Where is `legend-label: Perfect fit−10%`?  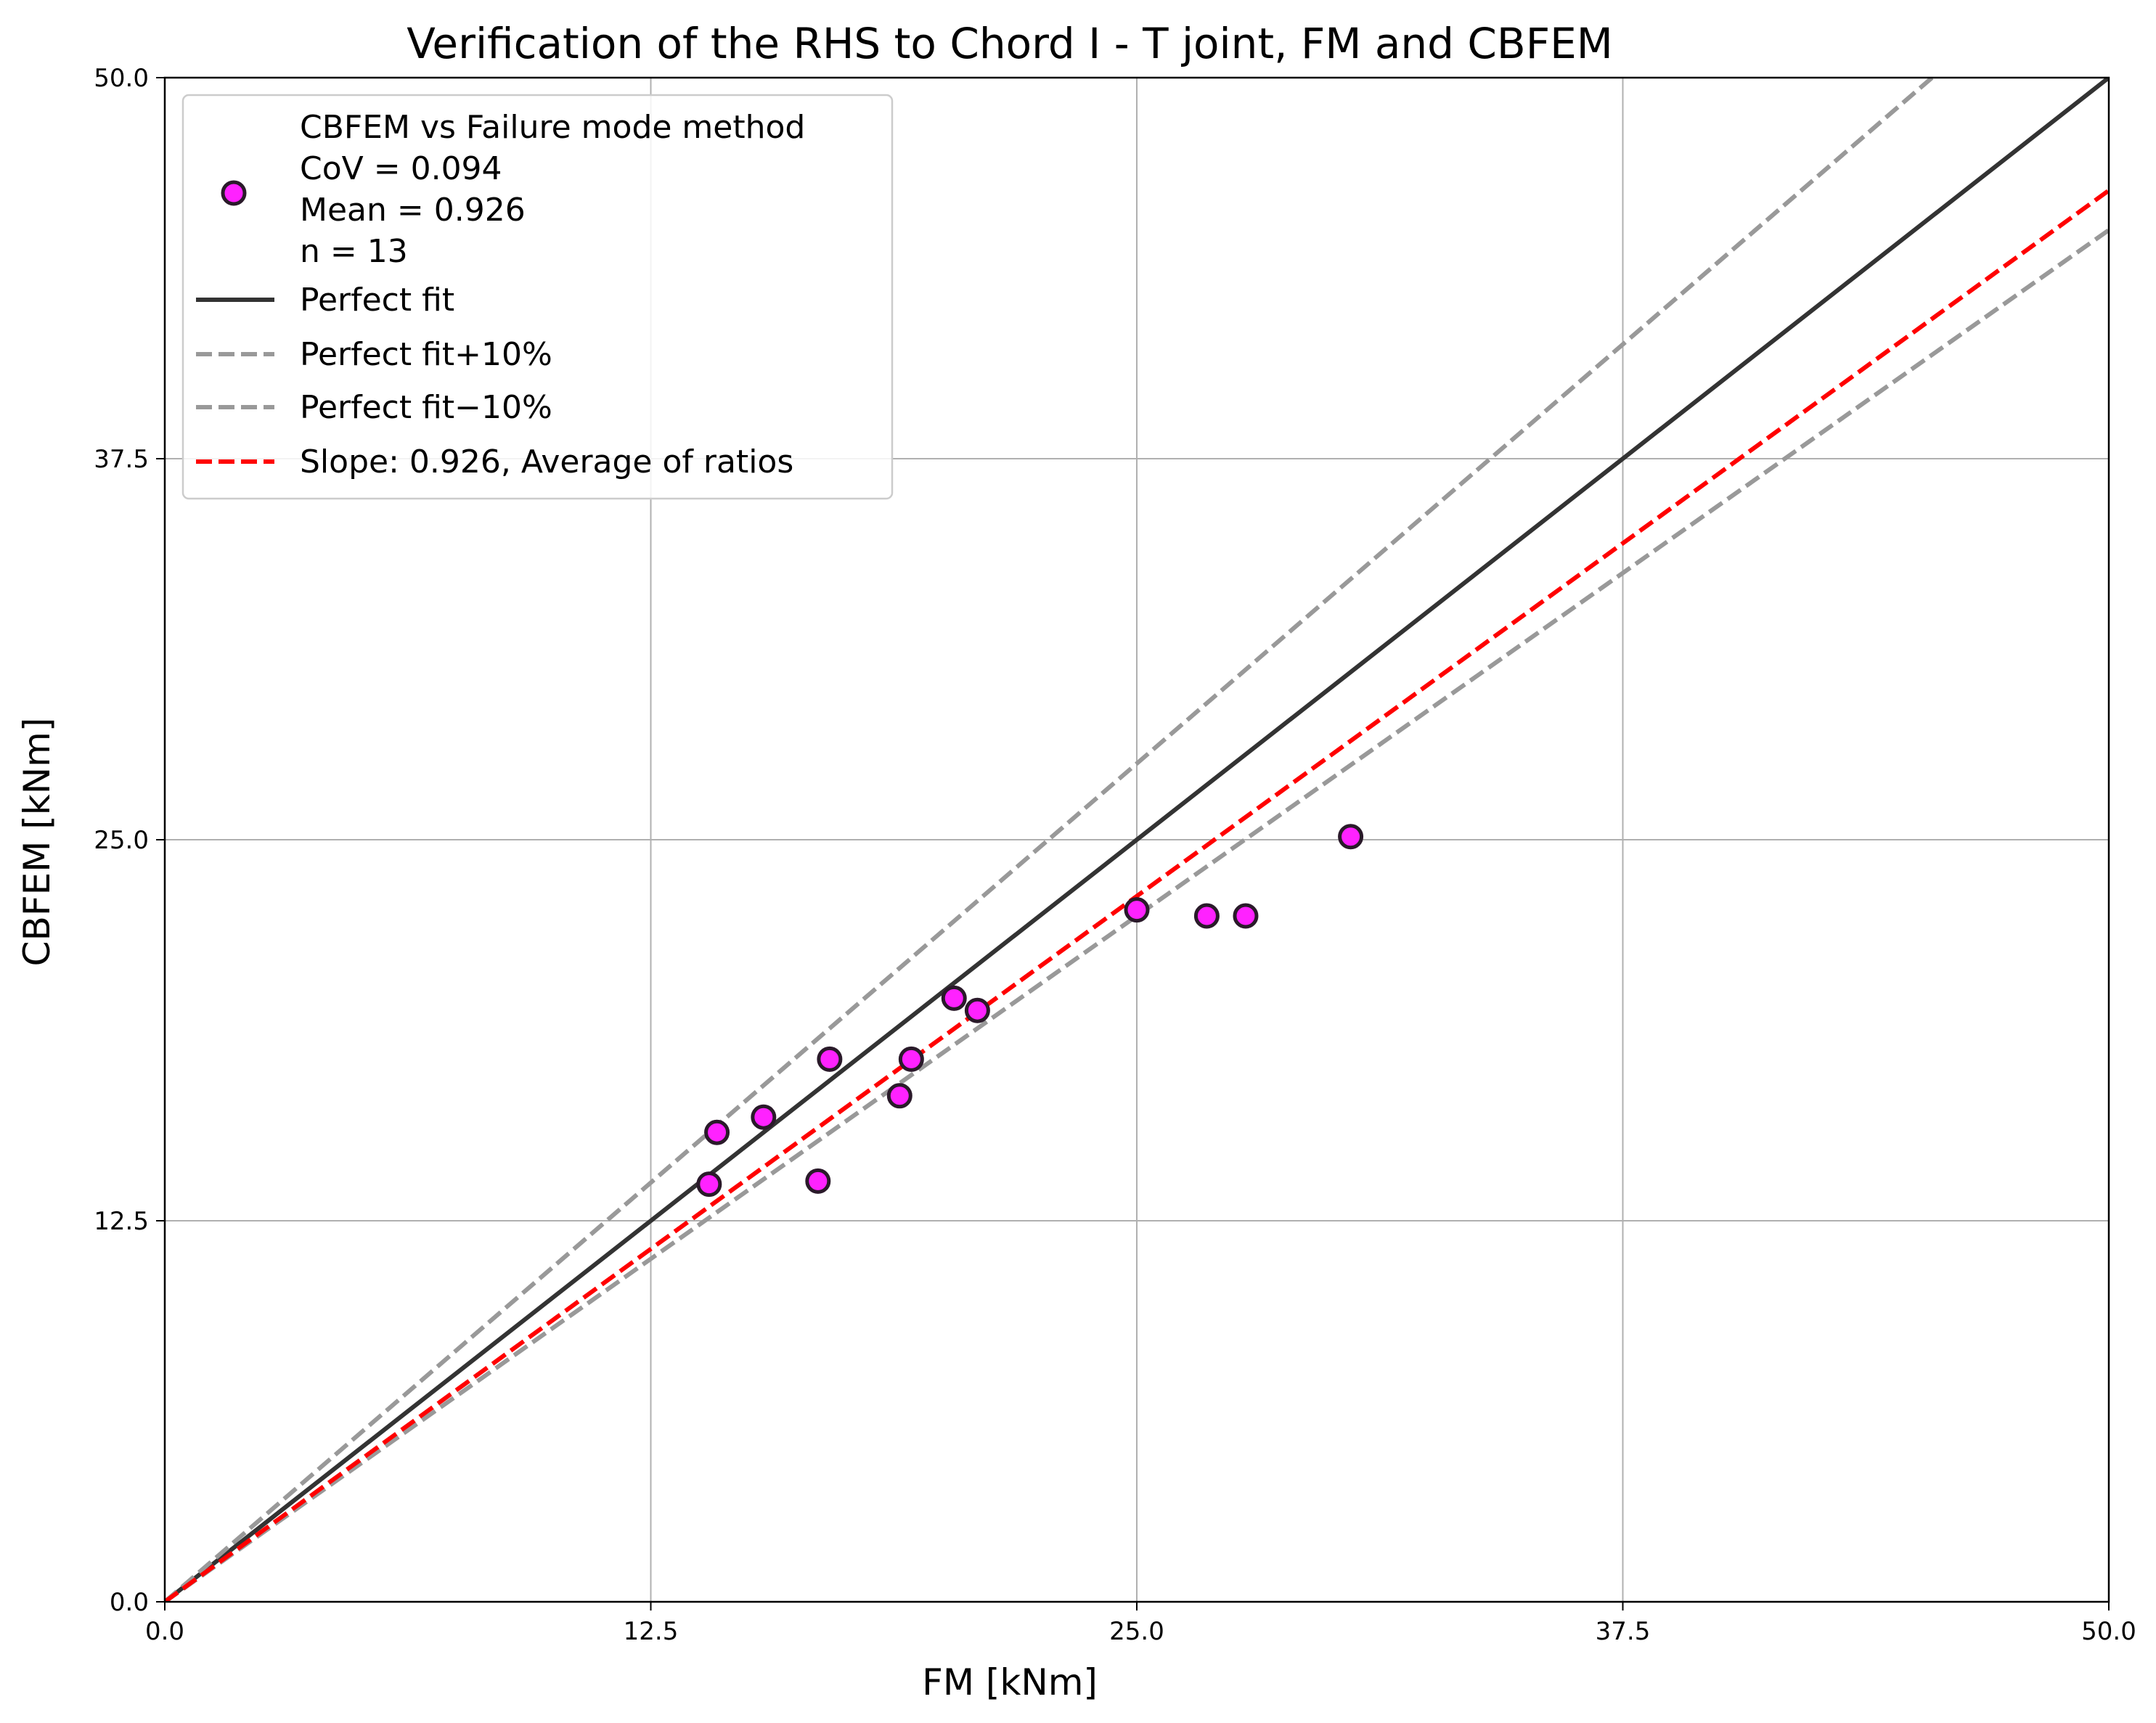
legend-label: Perfect fit−10% is located at coordinates (426, 407).